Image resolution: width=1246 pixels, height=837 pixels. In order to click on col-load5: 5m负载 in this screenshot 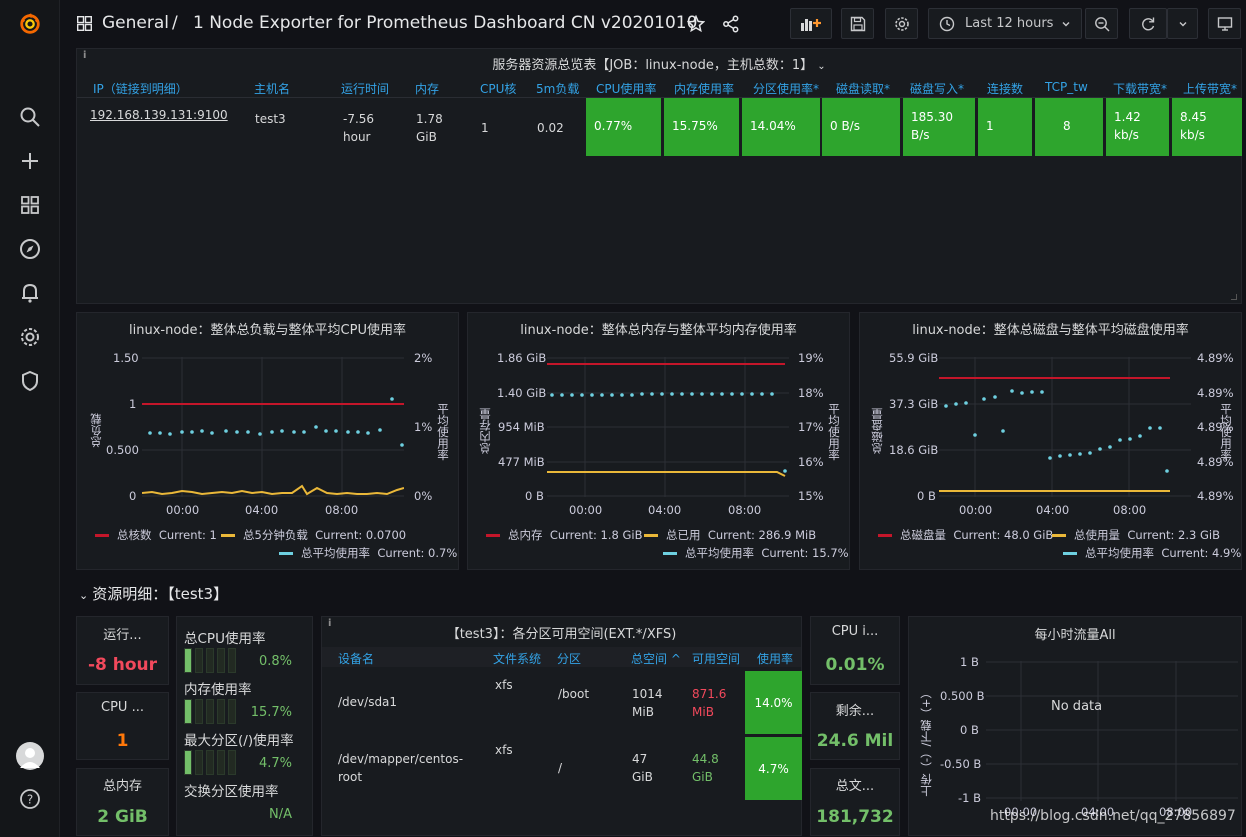, I will do `click(558, 89)`.